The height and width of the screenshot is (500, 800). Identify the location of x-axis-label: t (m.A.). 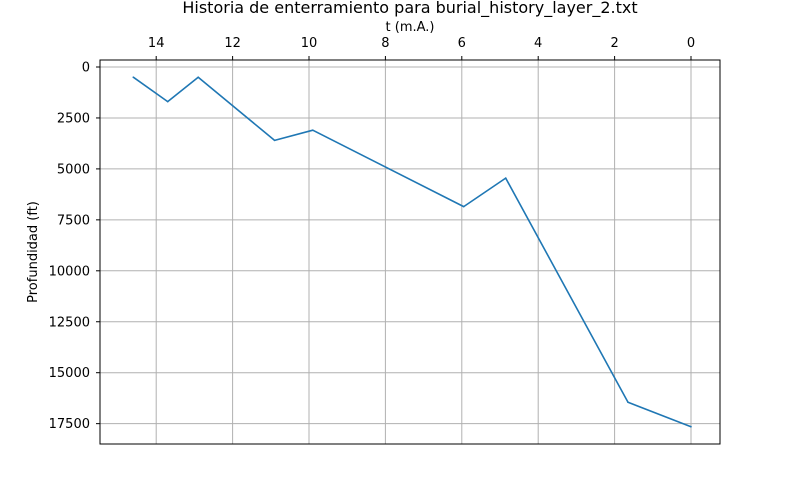
(410, 27).